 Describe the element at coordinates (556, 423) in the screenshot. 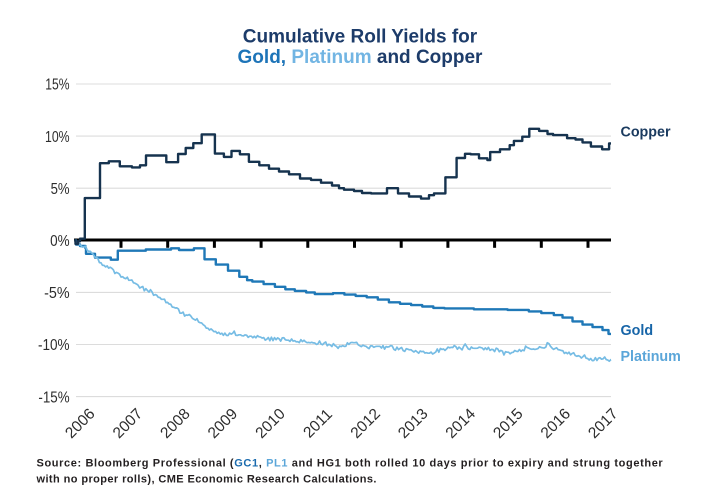

I see `svg-text: 2016` at that location.